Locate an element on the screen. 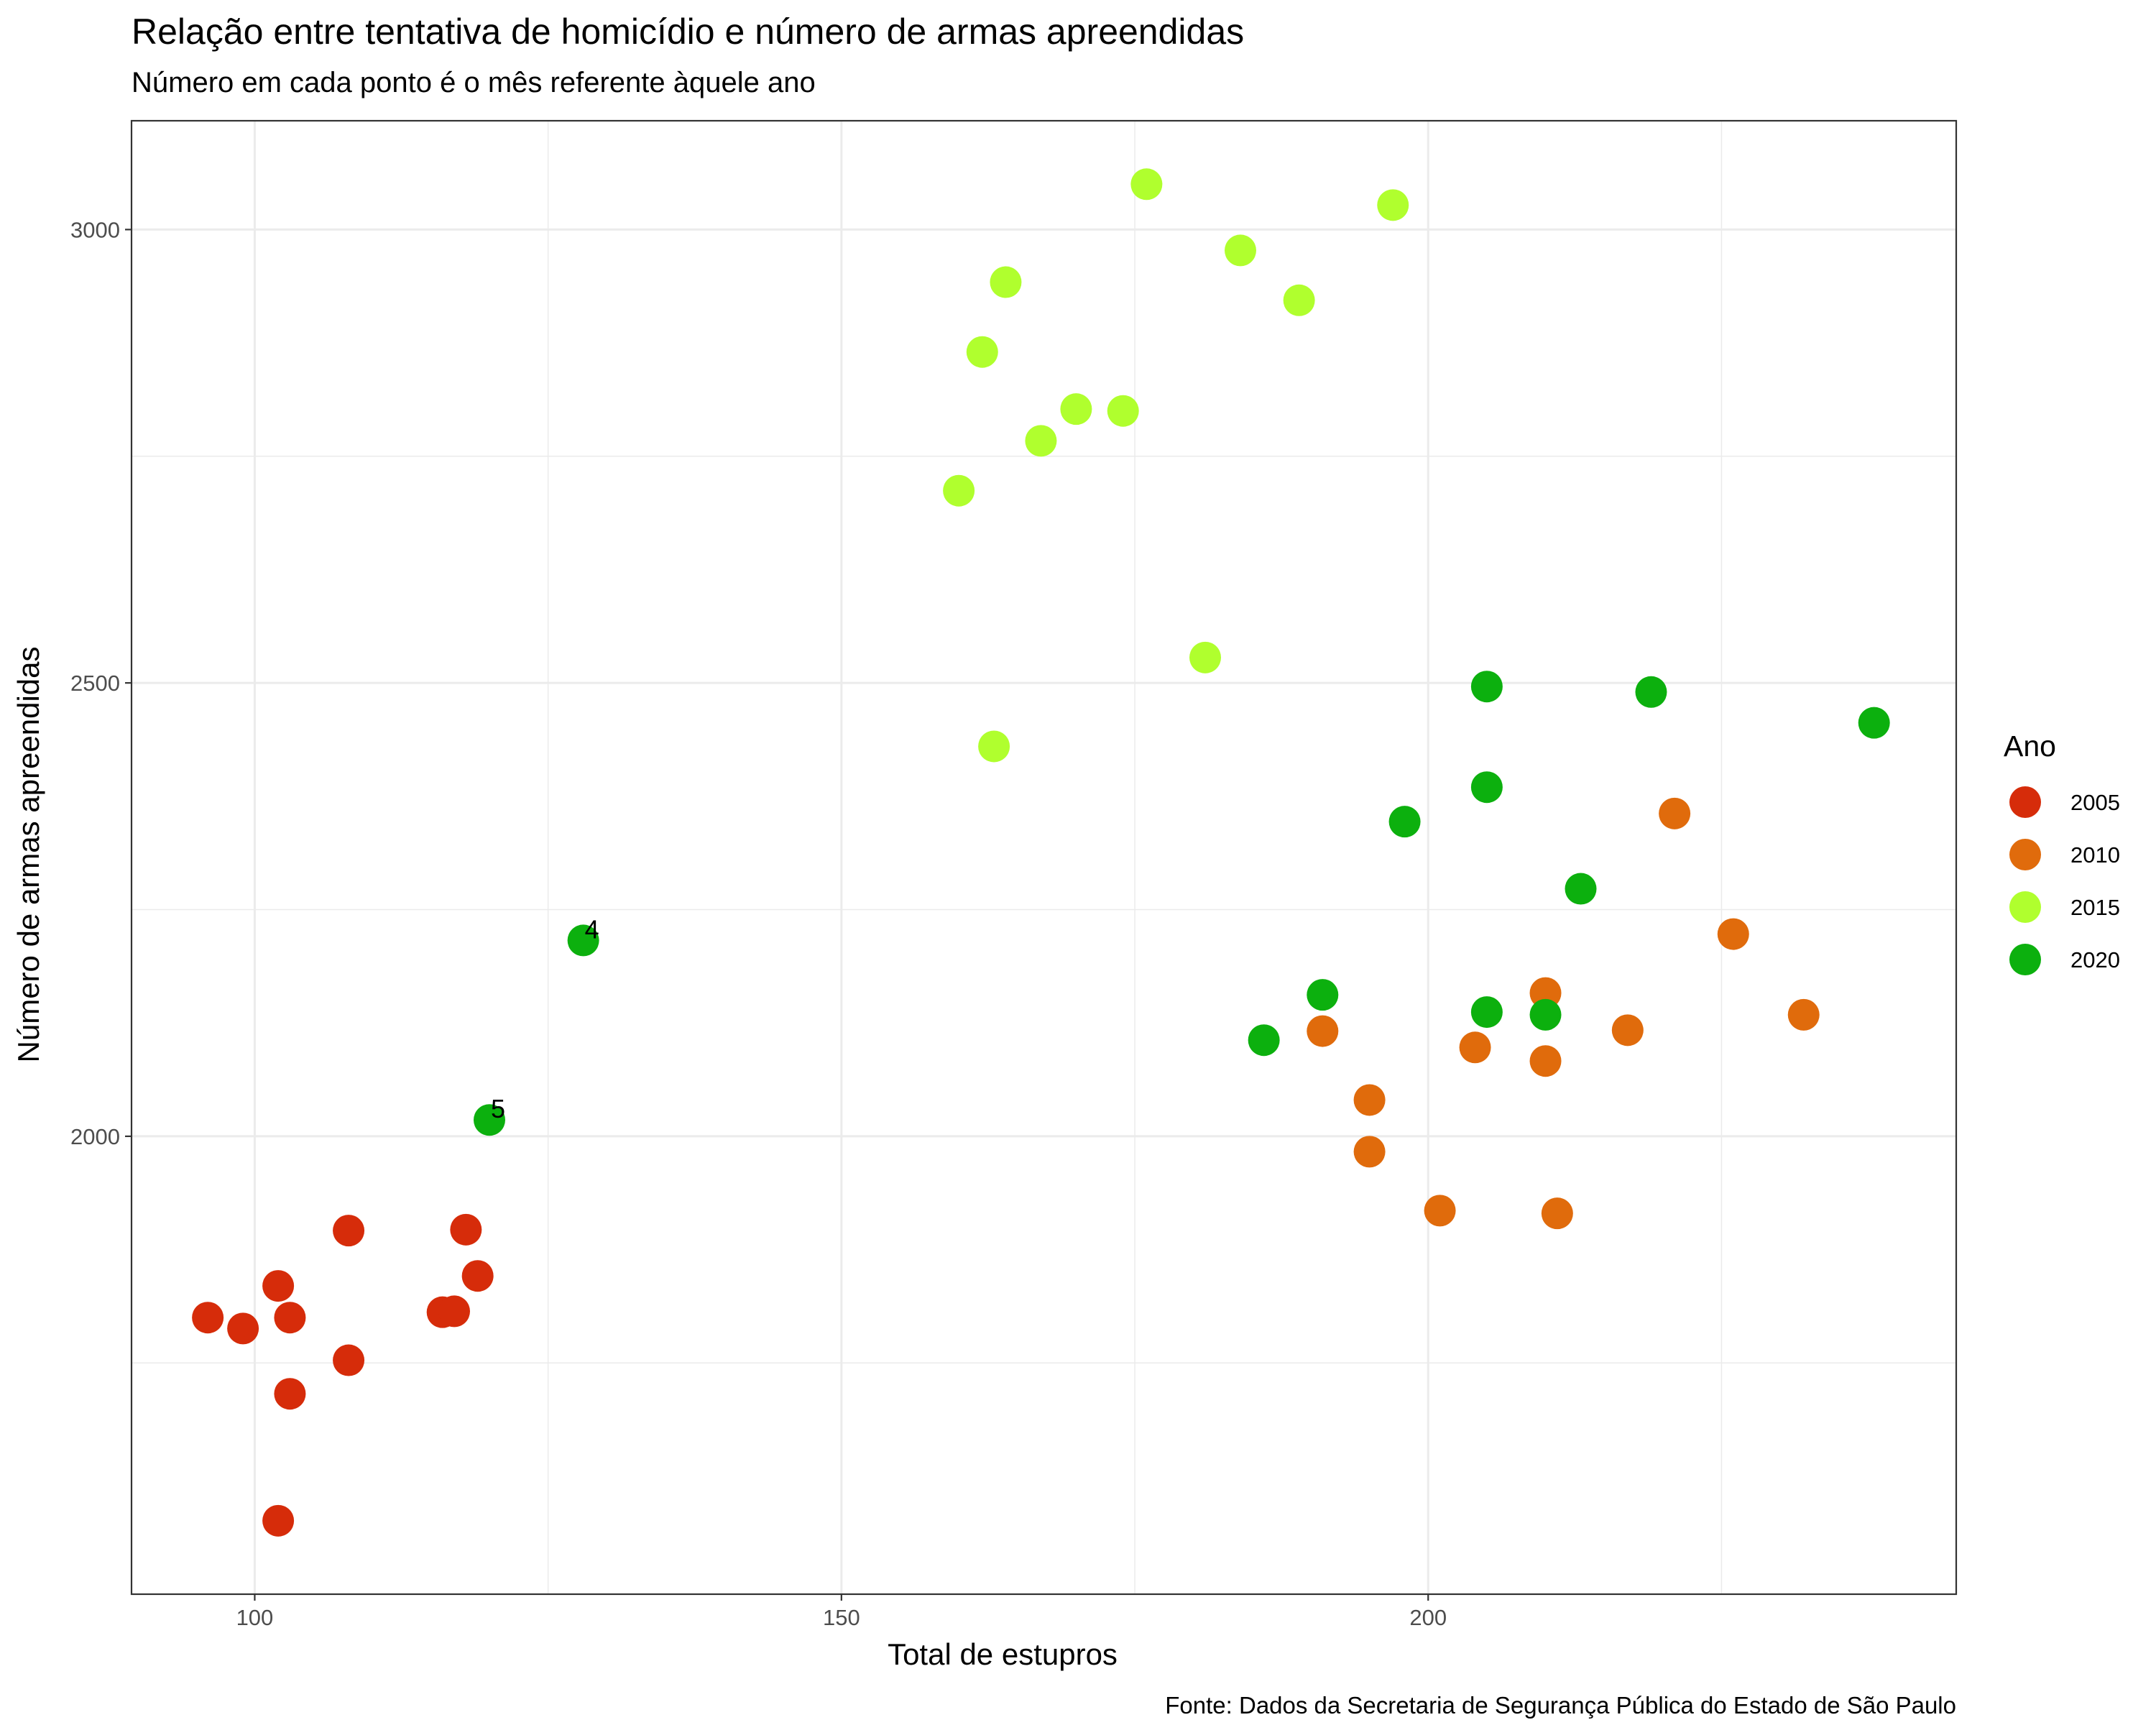  point-month-label: 5 is located at coordinates (498, 1108).